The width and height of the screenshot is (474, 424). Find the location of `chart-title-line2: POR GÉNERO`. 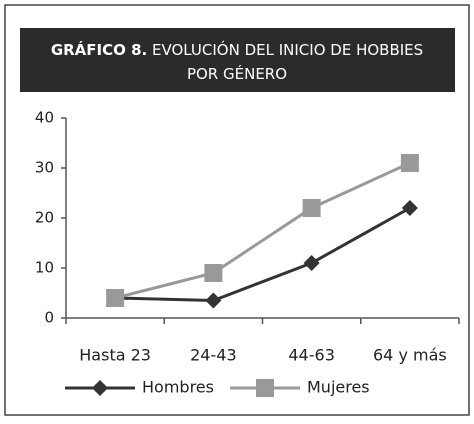

chart-title-line2: POR GÉNERO is located at coordinates (237, 73).